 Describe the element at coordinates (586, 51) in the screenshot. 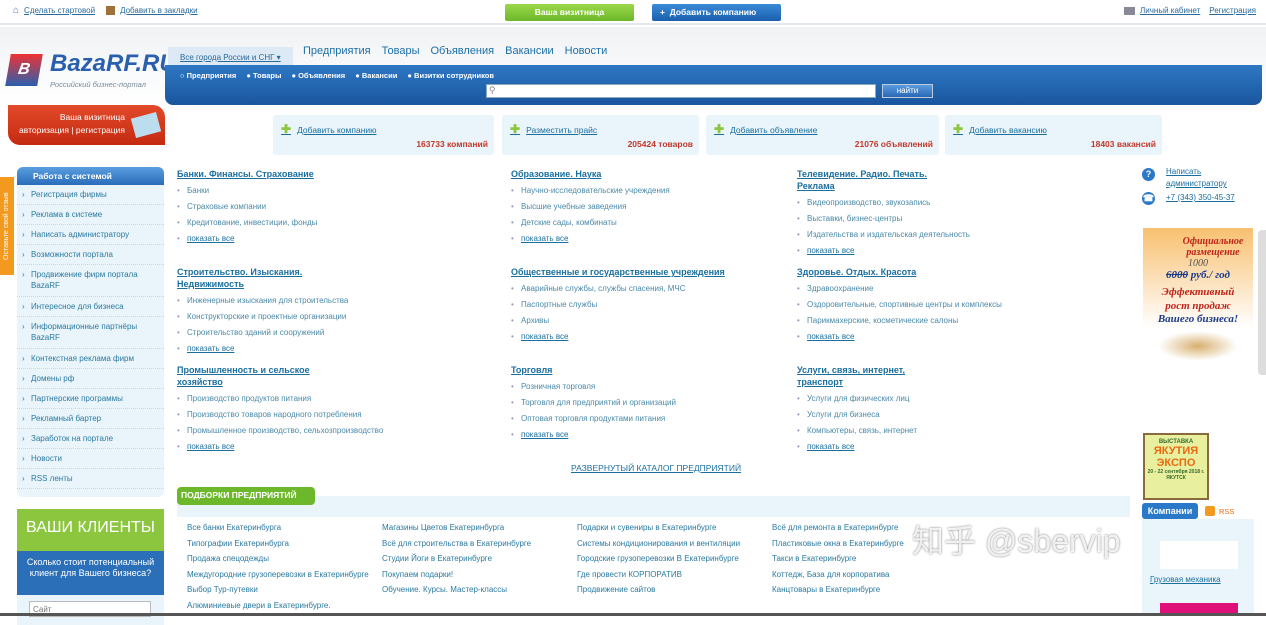

I see `nav-news: Новости` at that location.